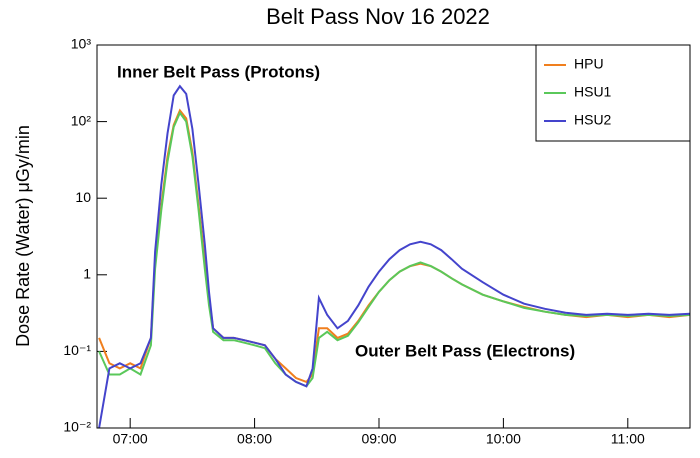  Describe the element at coordinates (83, 197) in the screenshot. I see `y-tick-label: 10` at that location.